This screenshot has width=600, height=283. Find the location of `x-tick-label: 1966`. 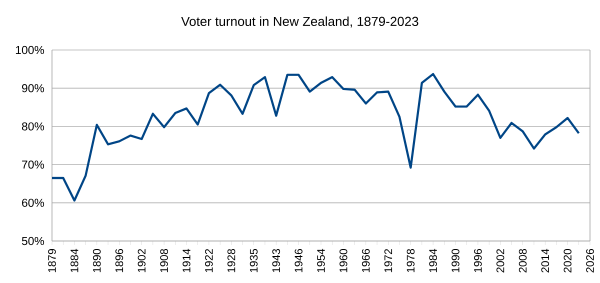

x-tick-label: 1966 is located at coordinates (366, 260).